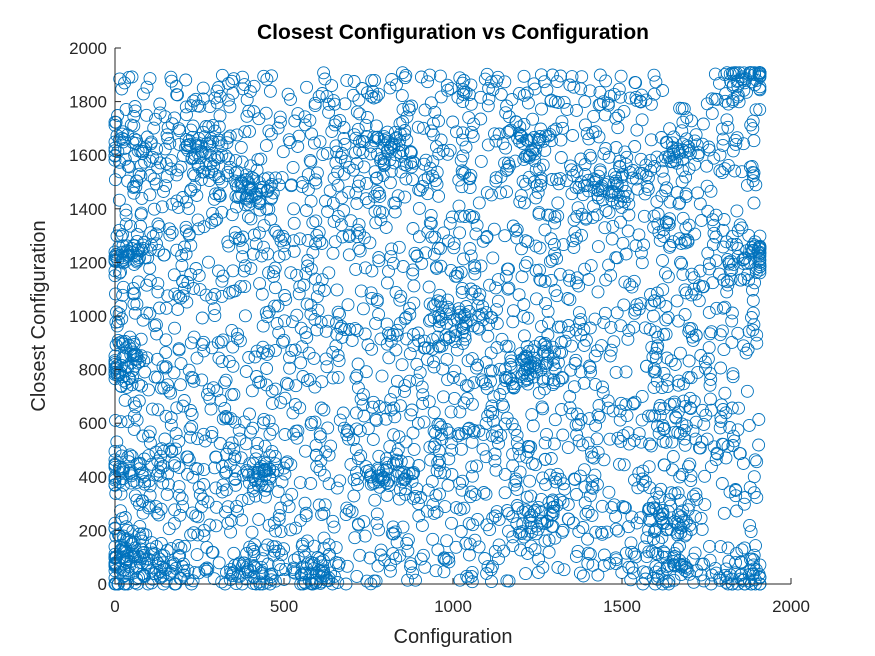 The height and width of the screenshot is (656, 875). Describe the element at coordinates (284, 606) in the screenshot. I see `x-tick-label: 500` at that location.